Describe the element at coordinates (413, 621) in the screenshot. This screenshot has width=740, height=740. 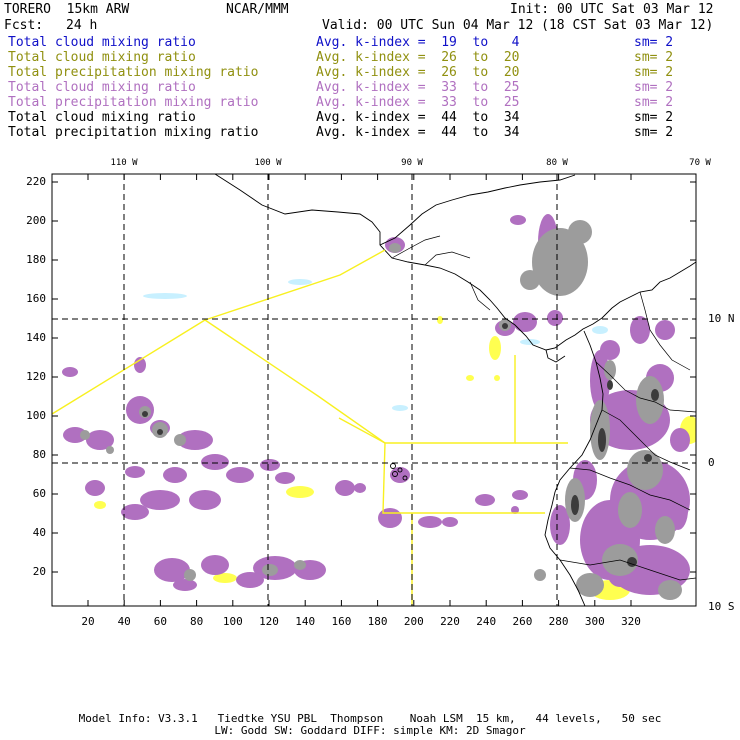
I see `x-tick-label: 200` at that location.